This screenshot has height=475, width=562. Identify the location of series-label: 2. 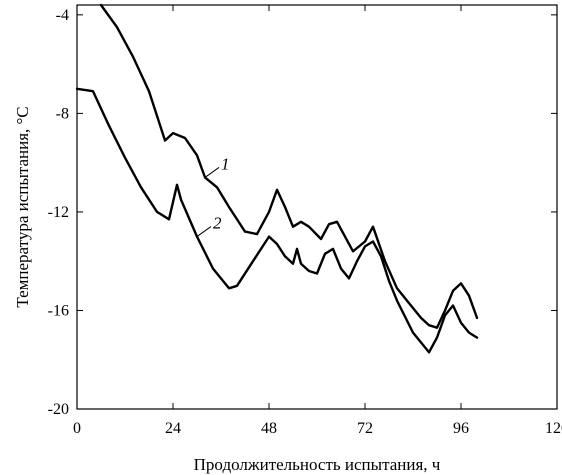
(217, 223).